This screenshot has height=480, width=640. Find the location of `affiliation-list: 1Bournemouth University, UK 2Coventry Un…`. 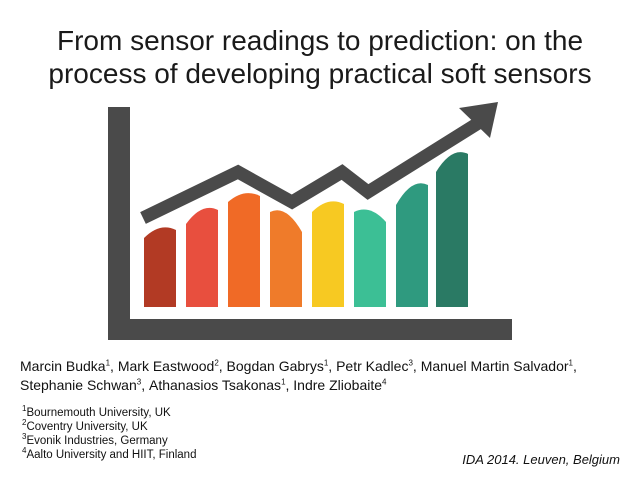

affiliation-list: 1Bournemouth University, UK 2Coventry Un… is located at coordinates (109, 433).